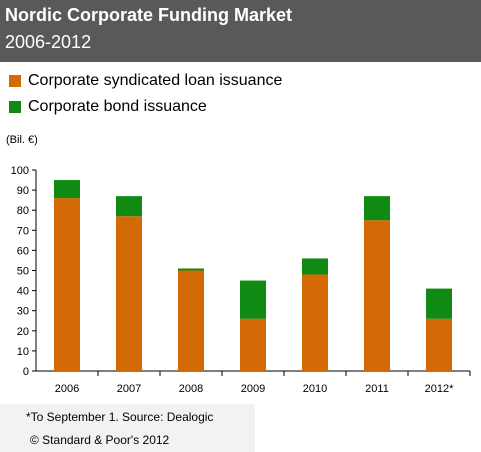 This screenshot has height=452, width=481. What do you see at coordinates (67, 284) in the screenshot?
I see `bar-corporate-syndicated-loan-issuance-2006` at bounding box center [67, 284].